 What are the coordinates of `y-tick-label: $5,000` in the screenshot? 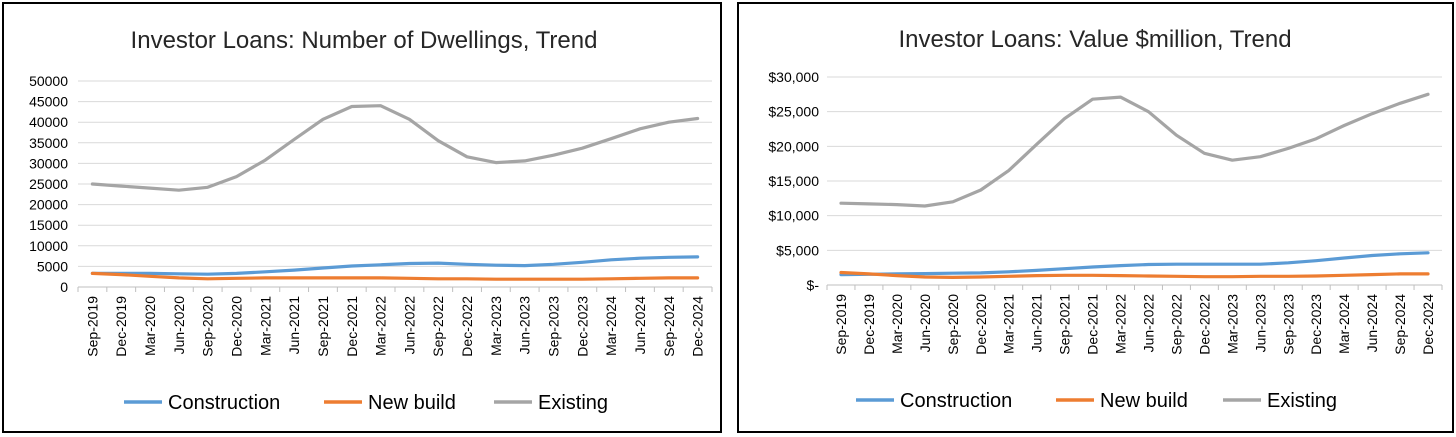 It's located at (797, 250).